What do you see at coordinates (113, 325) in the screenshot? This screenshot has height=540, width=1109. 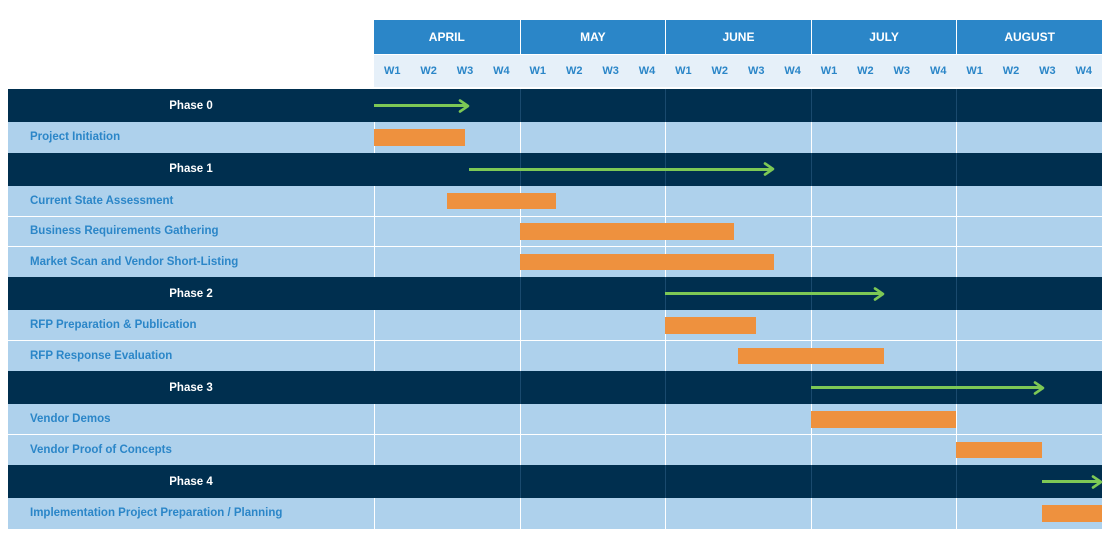 I see `task-label: RFP Preparation & Publication` at bounding box center [113, 325].